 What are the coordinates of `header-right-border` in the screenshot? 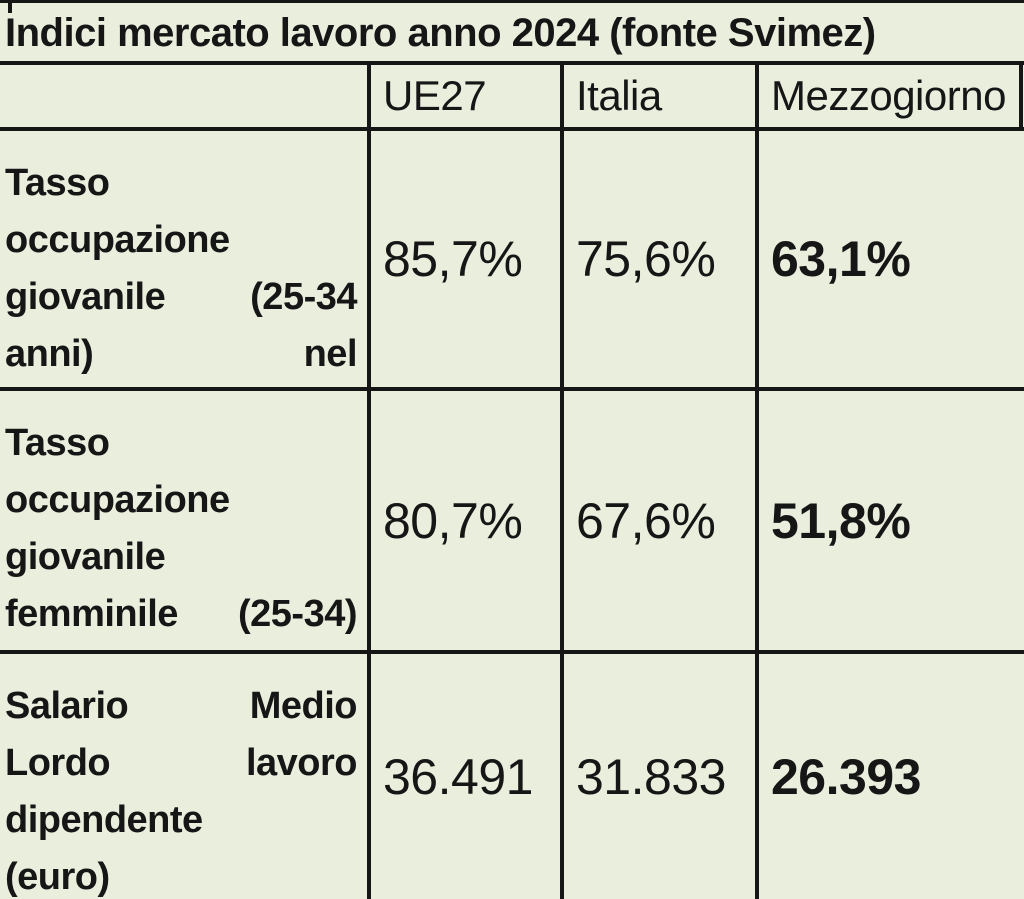 It's located at (1021, 98).